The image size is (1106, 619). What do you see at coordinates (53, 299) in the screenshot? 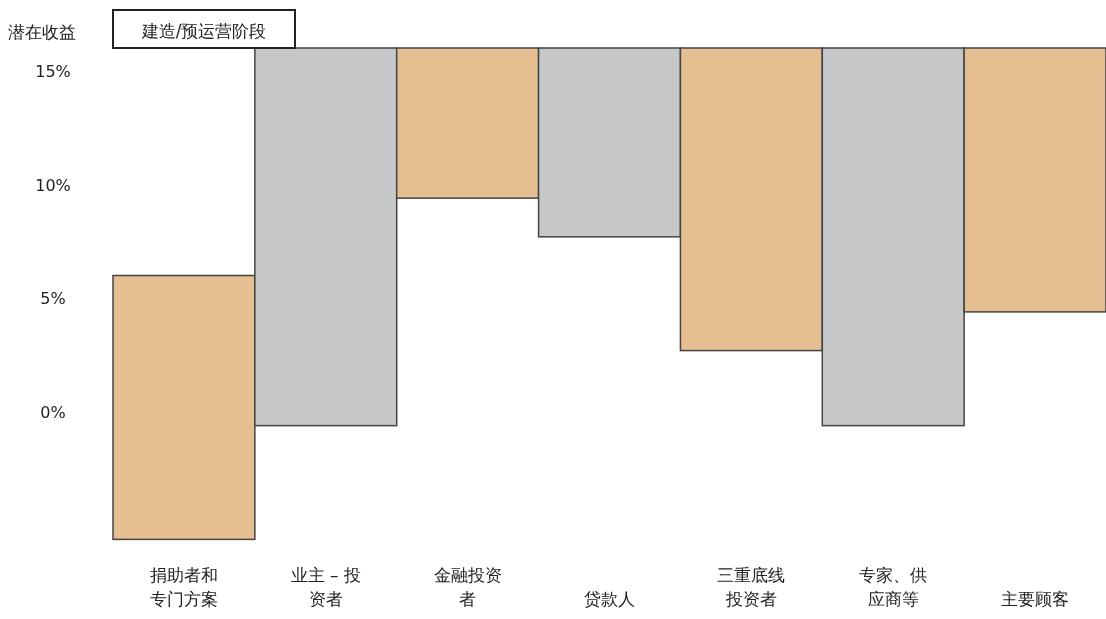
I see `y-tick-label: 5%` at bounding box center [53, 299].